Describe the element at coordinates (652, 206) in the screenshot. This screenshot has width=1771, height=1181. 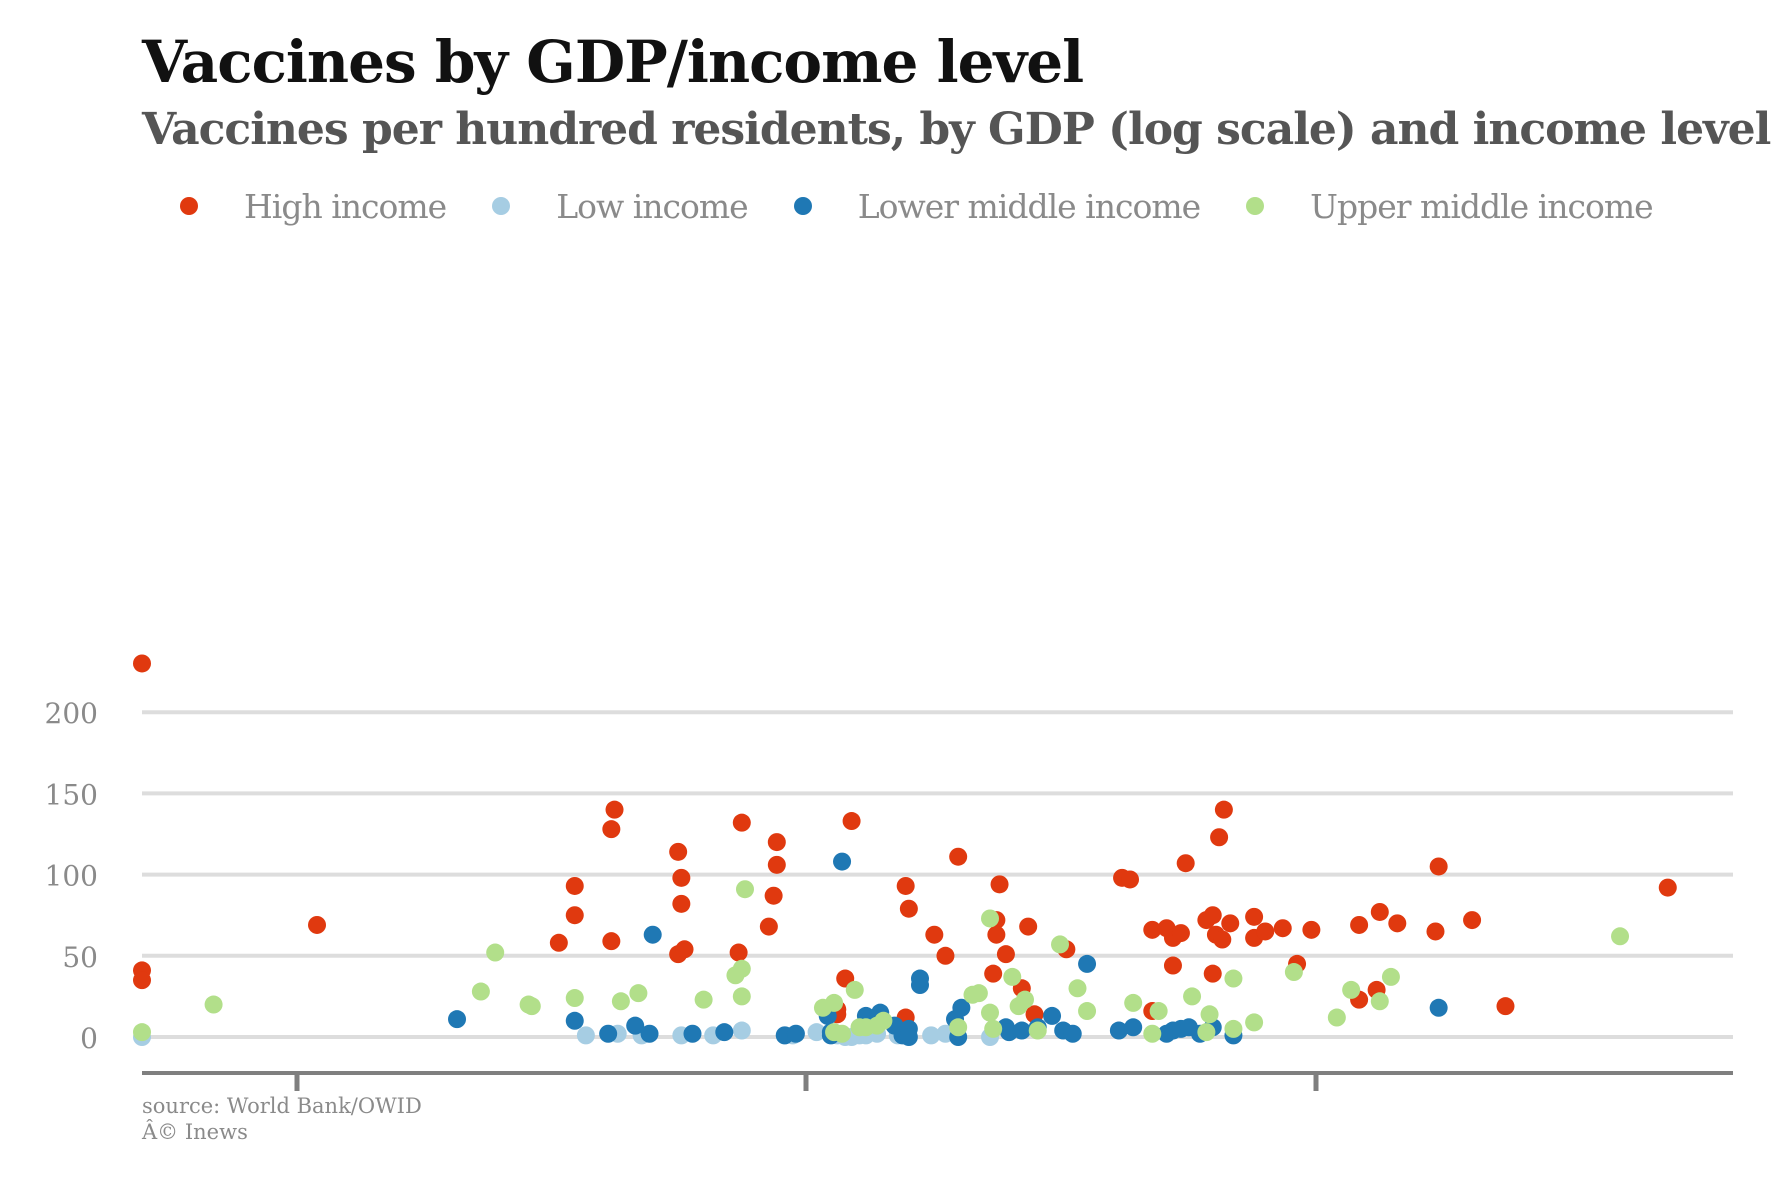
I see `legend-label-low-income: Low income` at that location.